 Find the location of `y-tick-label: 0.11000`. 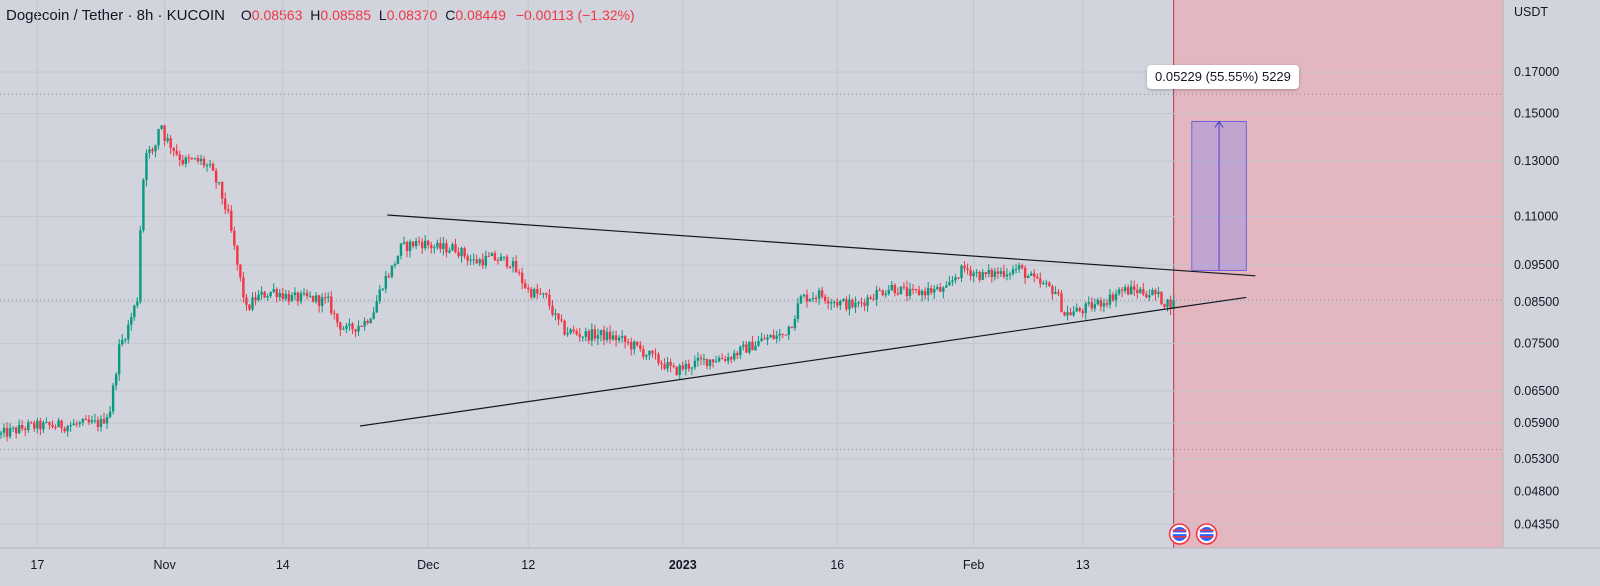

y-tick-label: 0.11000 is located at coordinates (1536, 217).